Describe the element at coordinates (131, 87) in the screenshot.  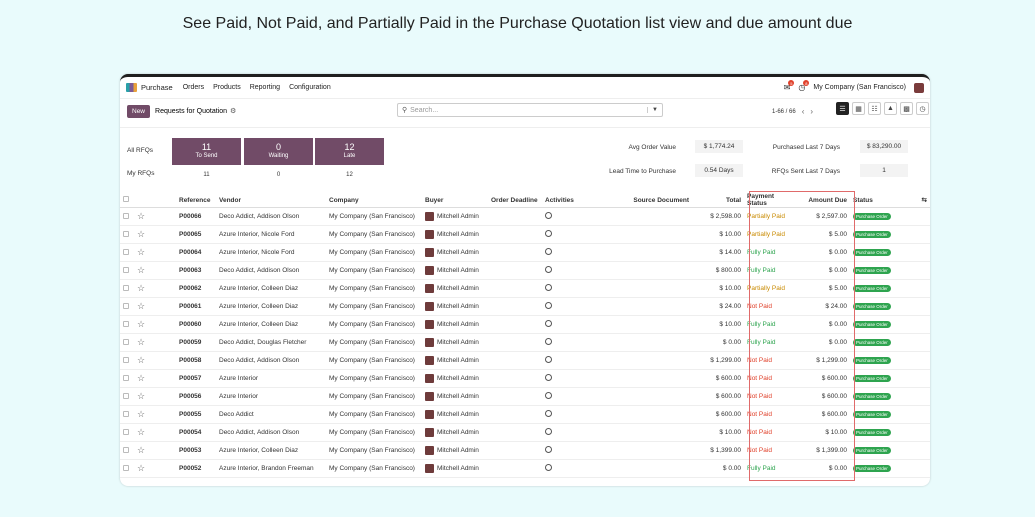
I see `apps-menu-icon` at that location.